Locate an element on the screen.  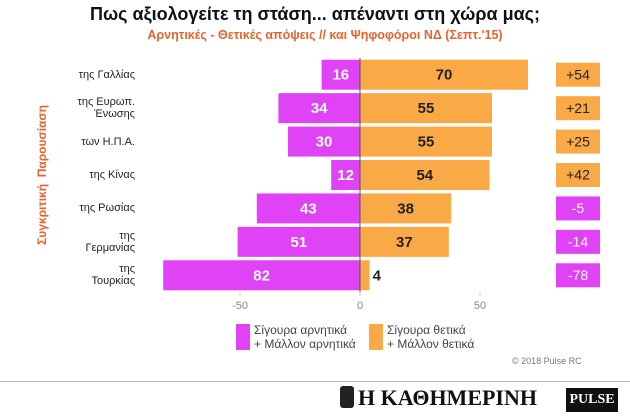
y-tick-label: της Ρωσίας is located at coordinates (107, 208).